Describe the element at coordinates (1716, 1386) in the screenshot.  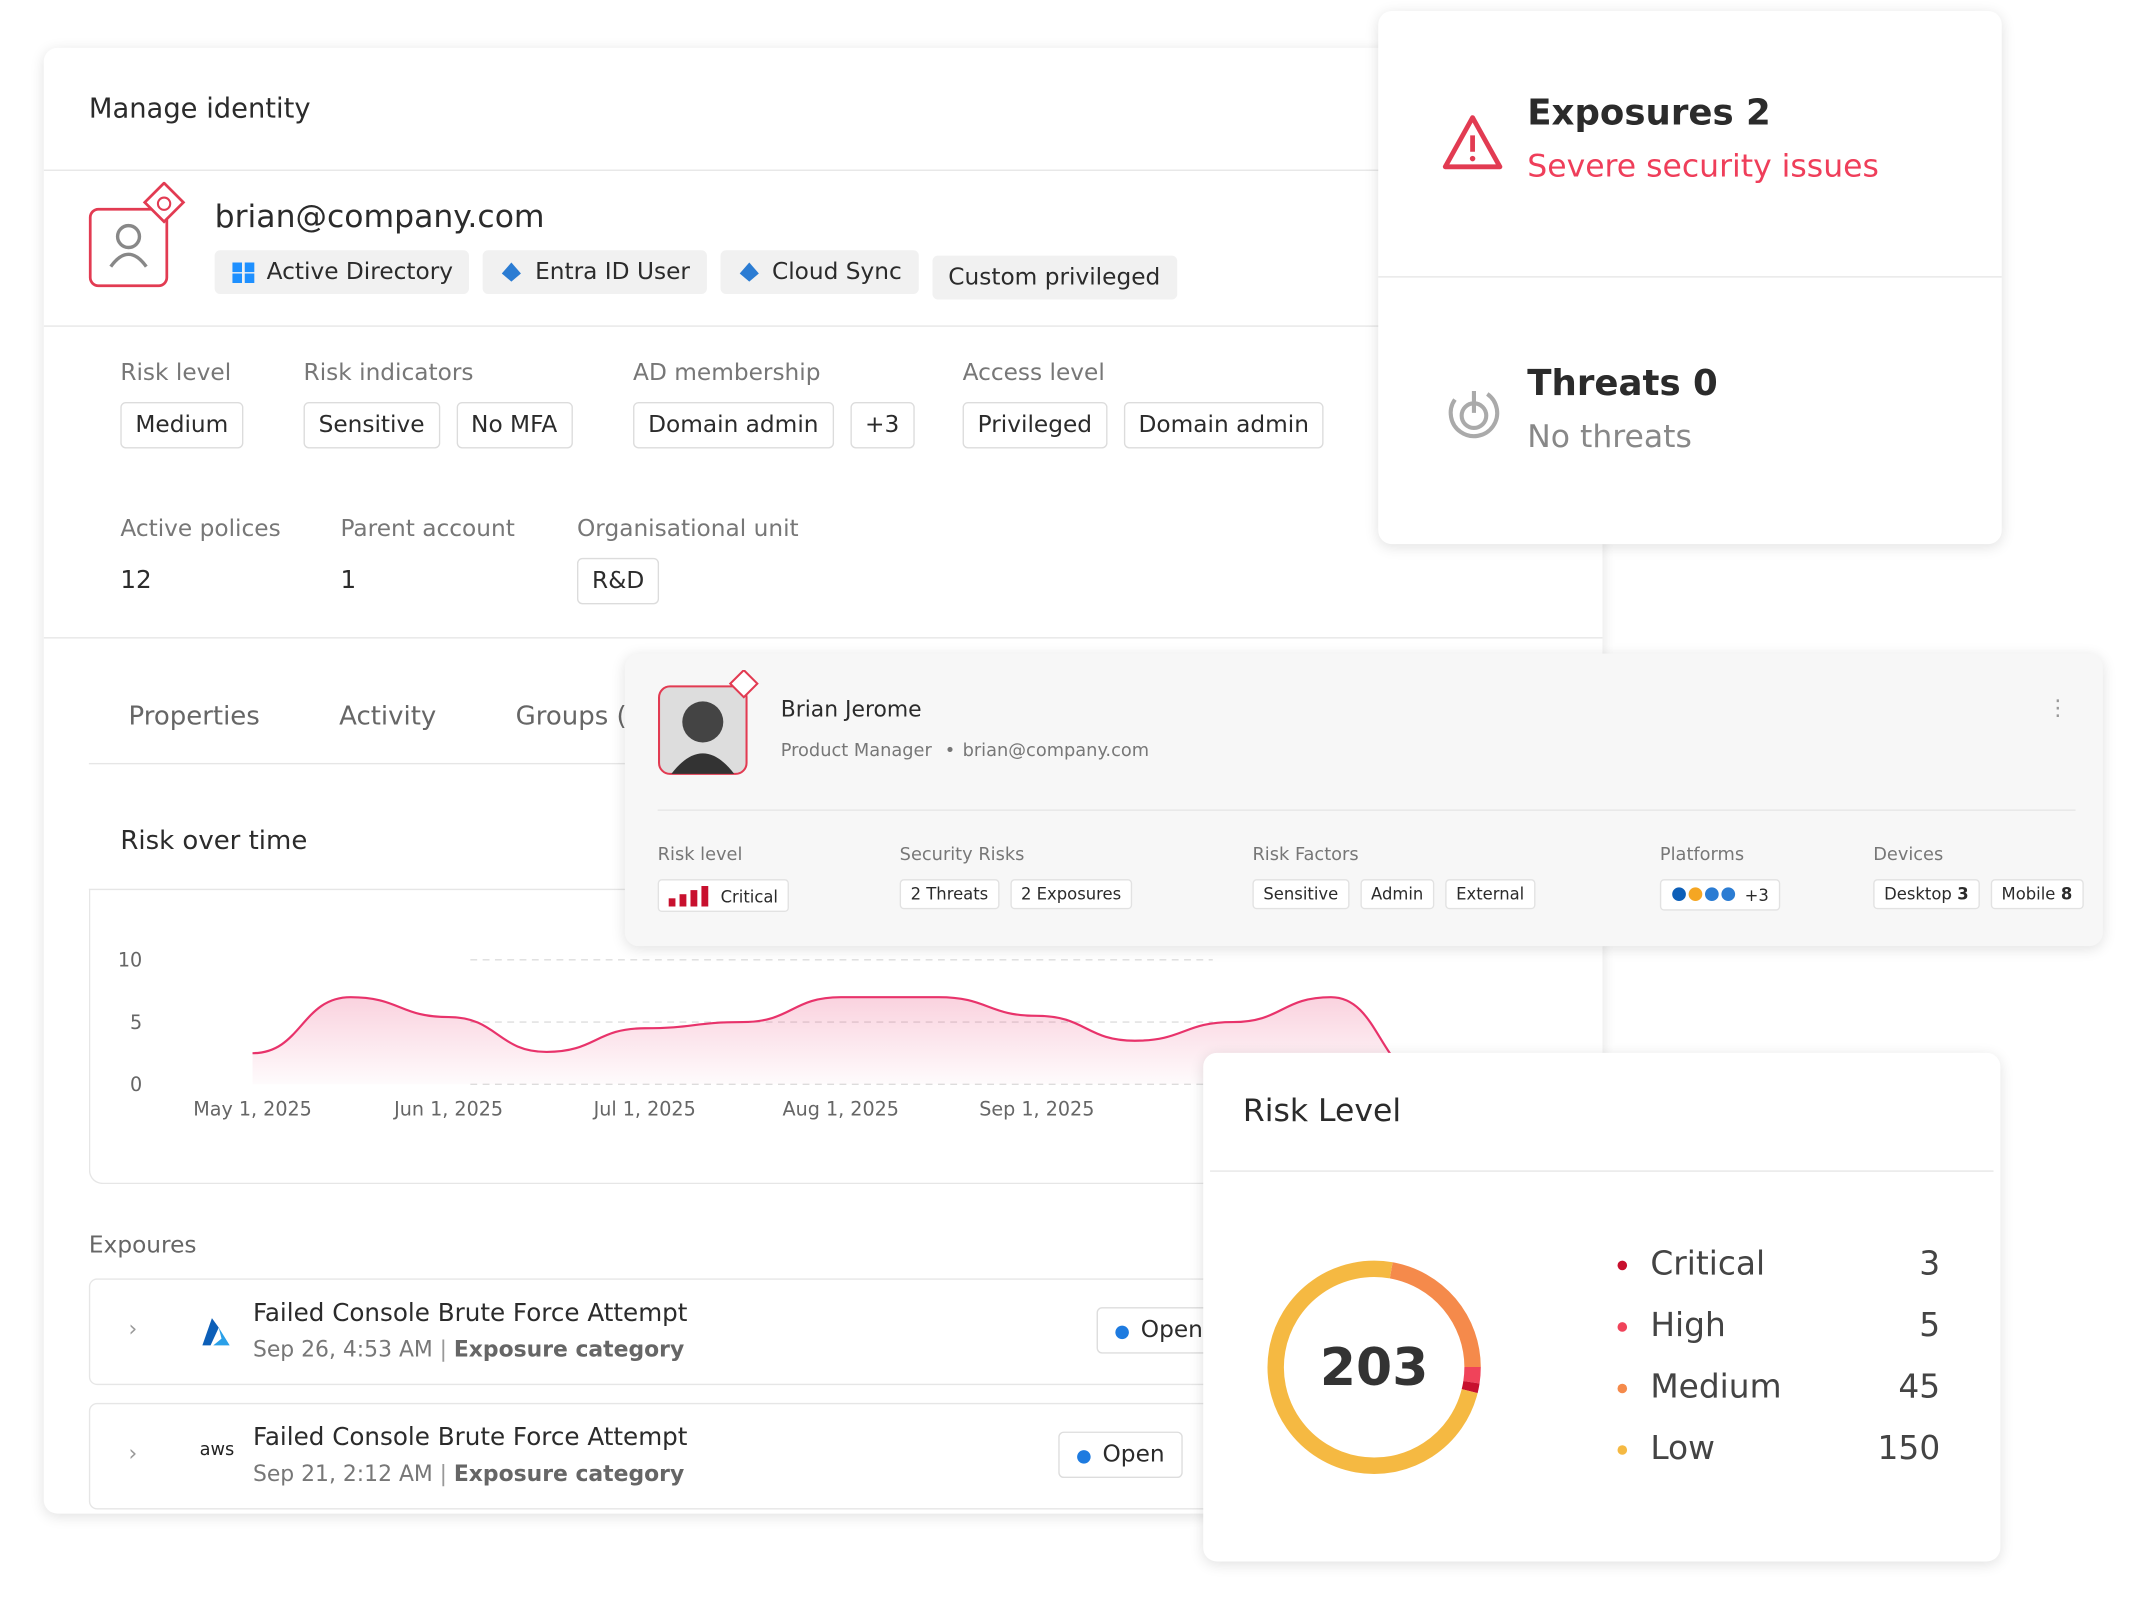
I see `legend-name: Medium` at that location.